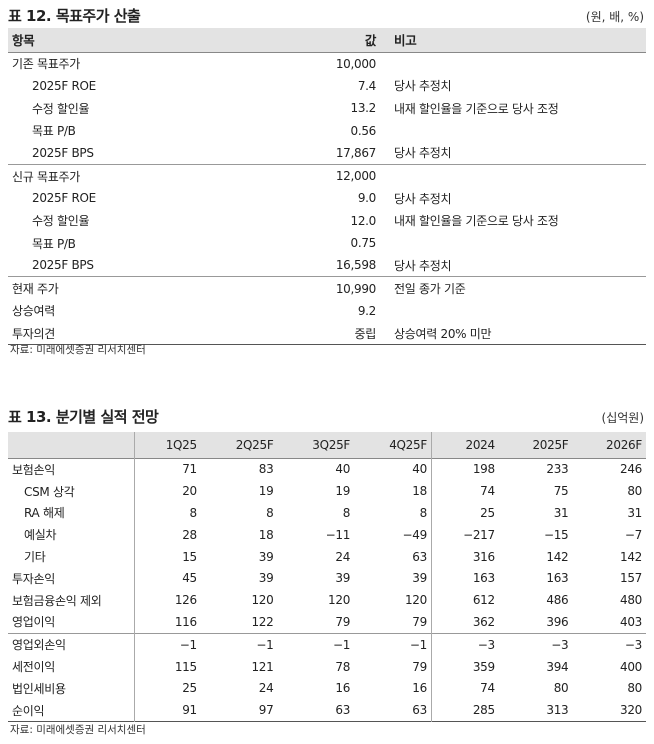  What do you see at coordinates (634, 512) in the screenshot?
I see `cell-value: 31` at bounding box center [634, 512].